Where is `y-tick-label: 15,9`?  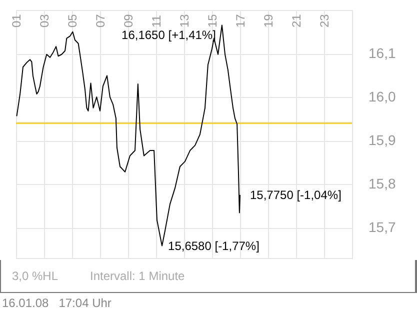
y-tick-label: 15,9 is located at coordinates (382, 140).